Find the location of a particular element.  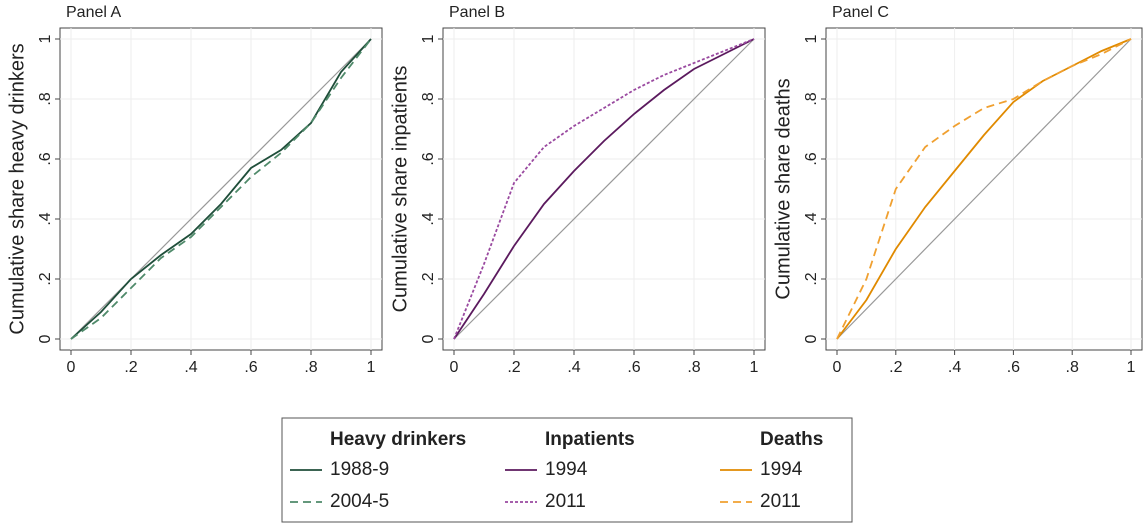

panel-title: Panel C is located at coordinates (860, 12).